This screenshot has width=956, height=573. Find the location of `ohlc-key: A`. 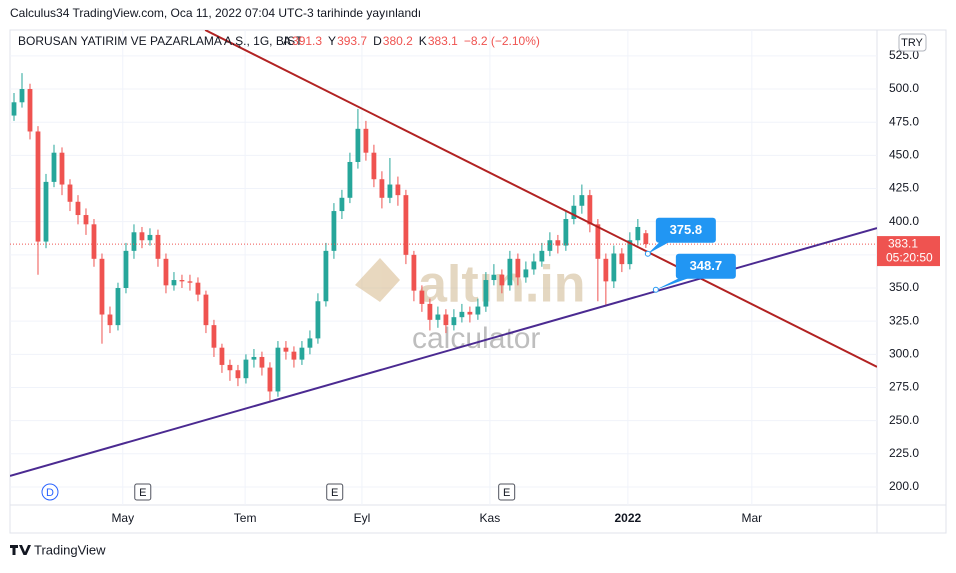

ohlc-key: A is located at coordinates (287, 41).